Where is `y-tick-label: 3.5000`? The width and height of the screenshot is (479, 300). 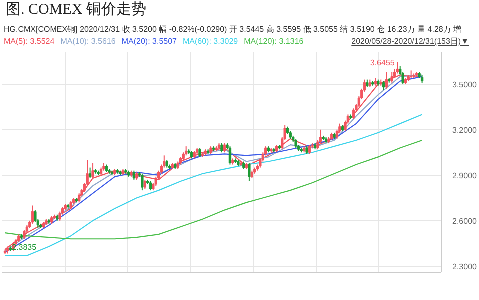
y-tick-label: 3.5000 is located at coordinates (465, 85).